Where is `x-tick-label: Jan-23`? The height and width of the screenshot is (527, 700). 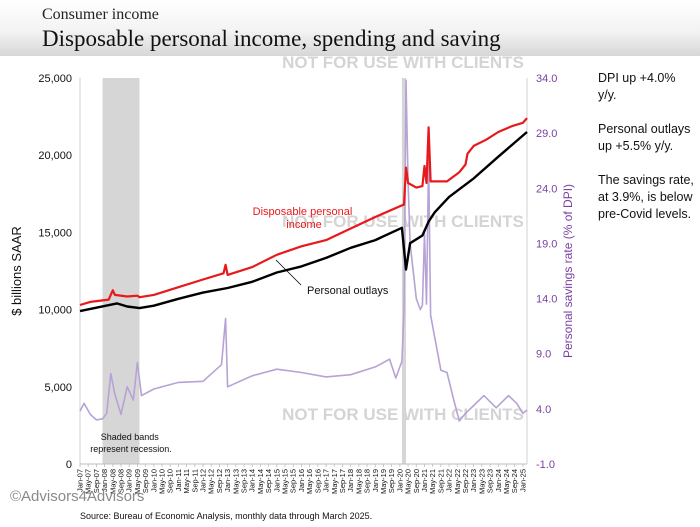 x-tick-label: Jan-23 is located at coordinates (473, 480).